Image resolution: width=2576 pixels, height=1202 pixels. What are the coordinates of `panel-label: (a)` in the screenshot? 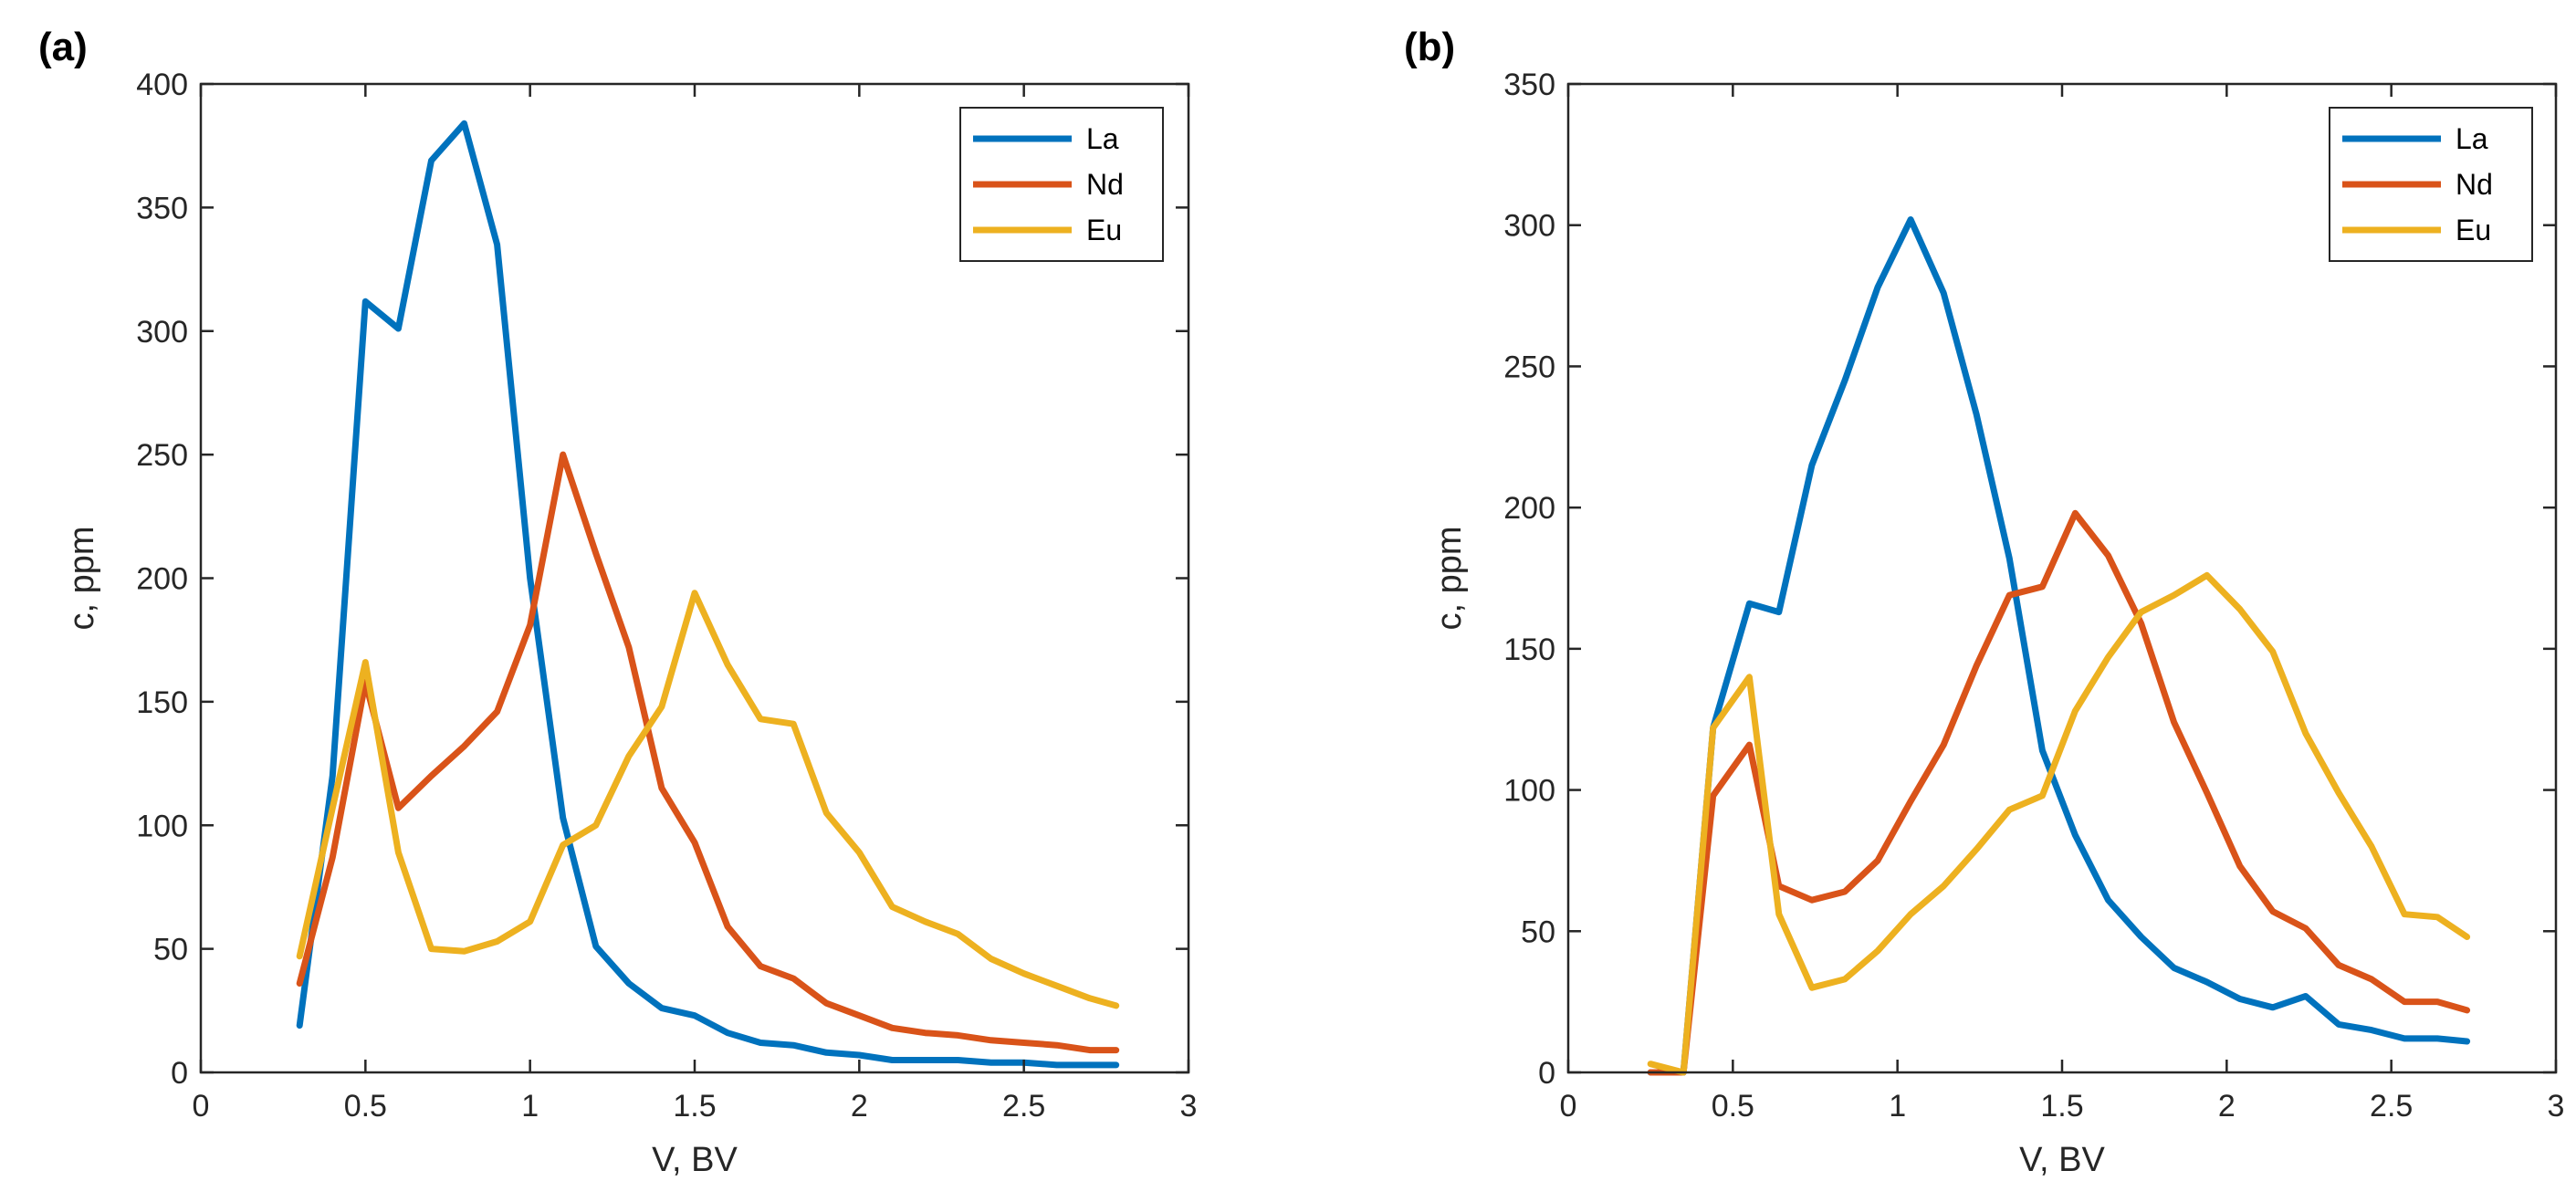 It's located at (63, 47).